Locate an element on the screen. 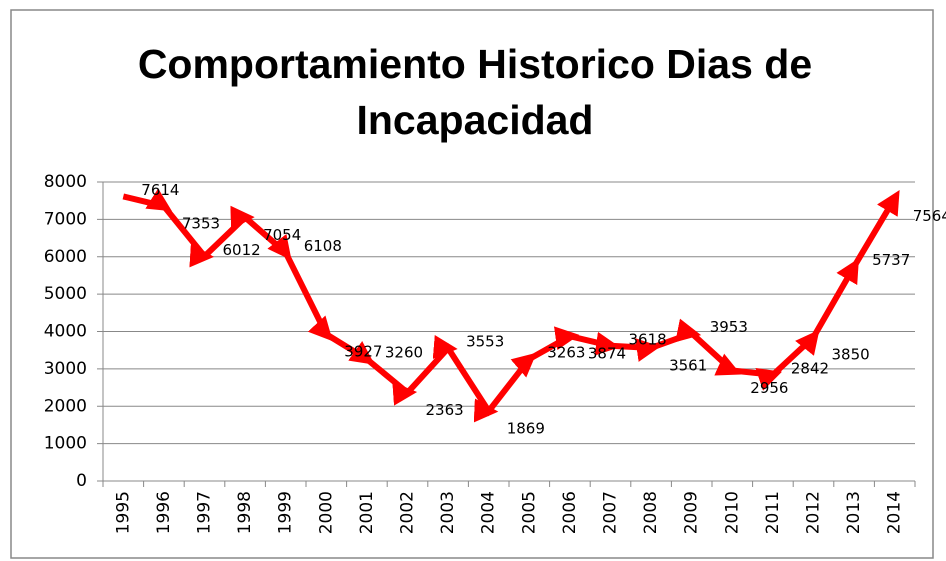  data-label: 3263 is located at coordinates (566, 353).